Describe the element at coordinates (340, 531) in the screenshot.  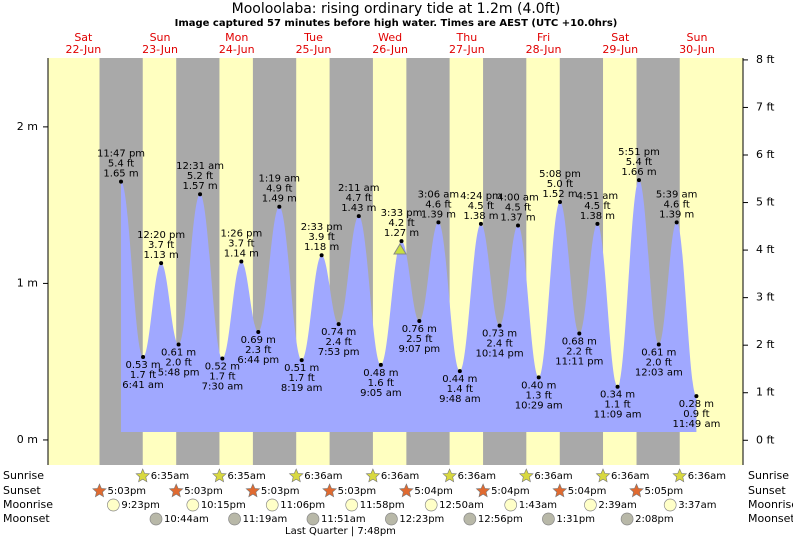
I see `moon-phase: Last Quarter | 7:48pm` at that location.